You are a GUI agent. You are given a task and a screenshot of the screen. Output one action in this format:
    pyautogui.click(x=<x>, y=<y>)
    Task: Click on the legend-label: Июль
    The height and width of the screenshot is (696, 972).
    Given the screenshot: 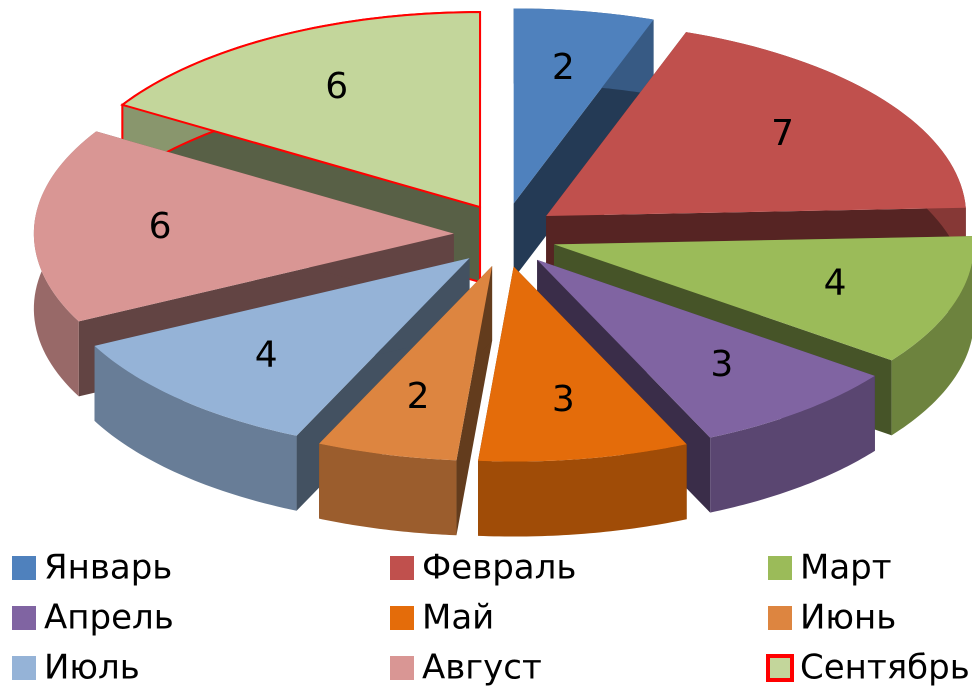 What is the action you would take?
    pyautogui.click(x=92, y=668)
    